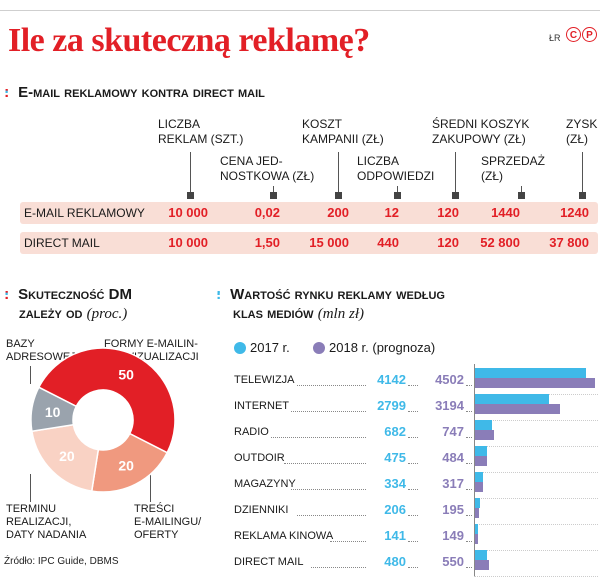  Describe the element at coordinates (31, 509) in the screenshot. I see `donut-label-line: TERMINU` at that location.